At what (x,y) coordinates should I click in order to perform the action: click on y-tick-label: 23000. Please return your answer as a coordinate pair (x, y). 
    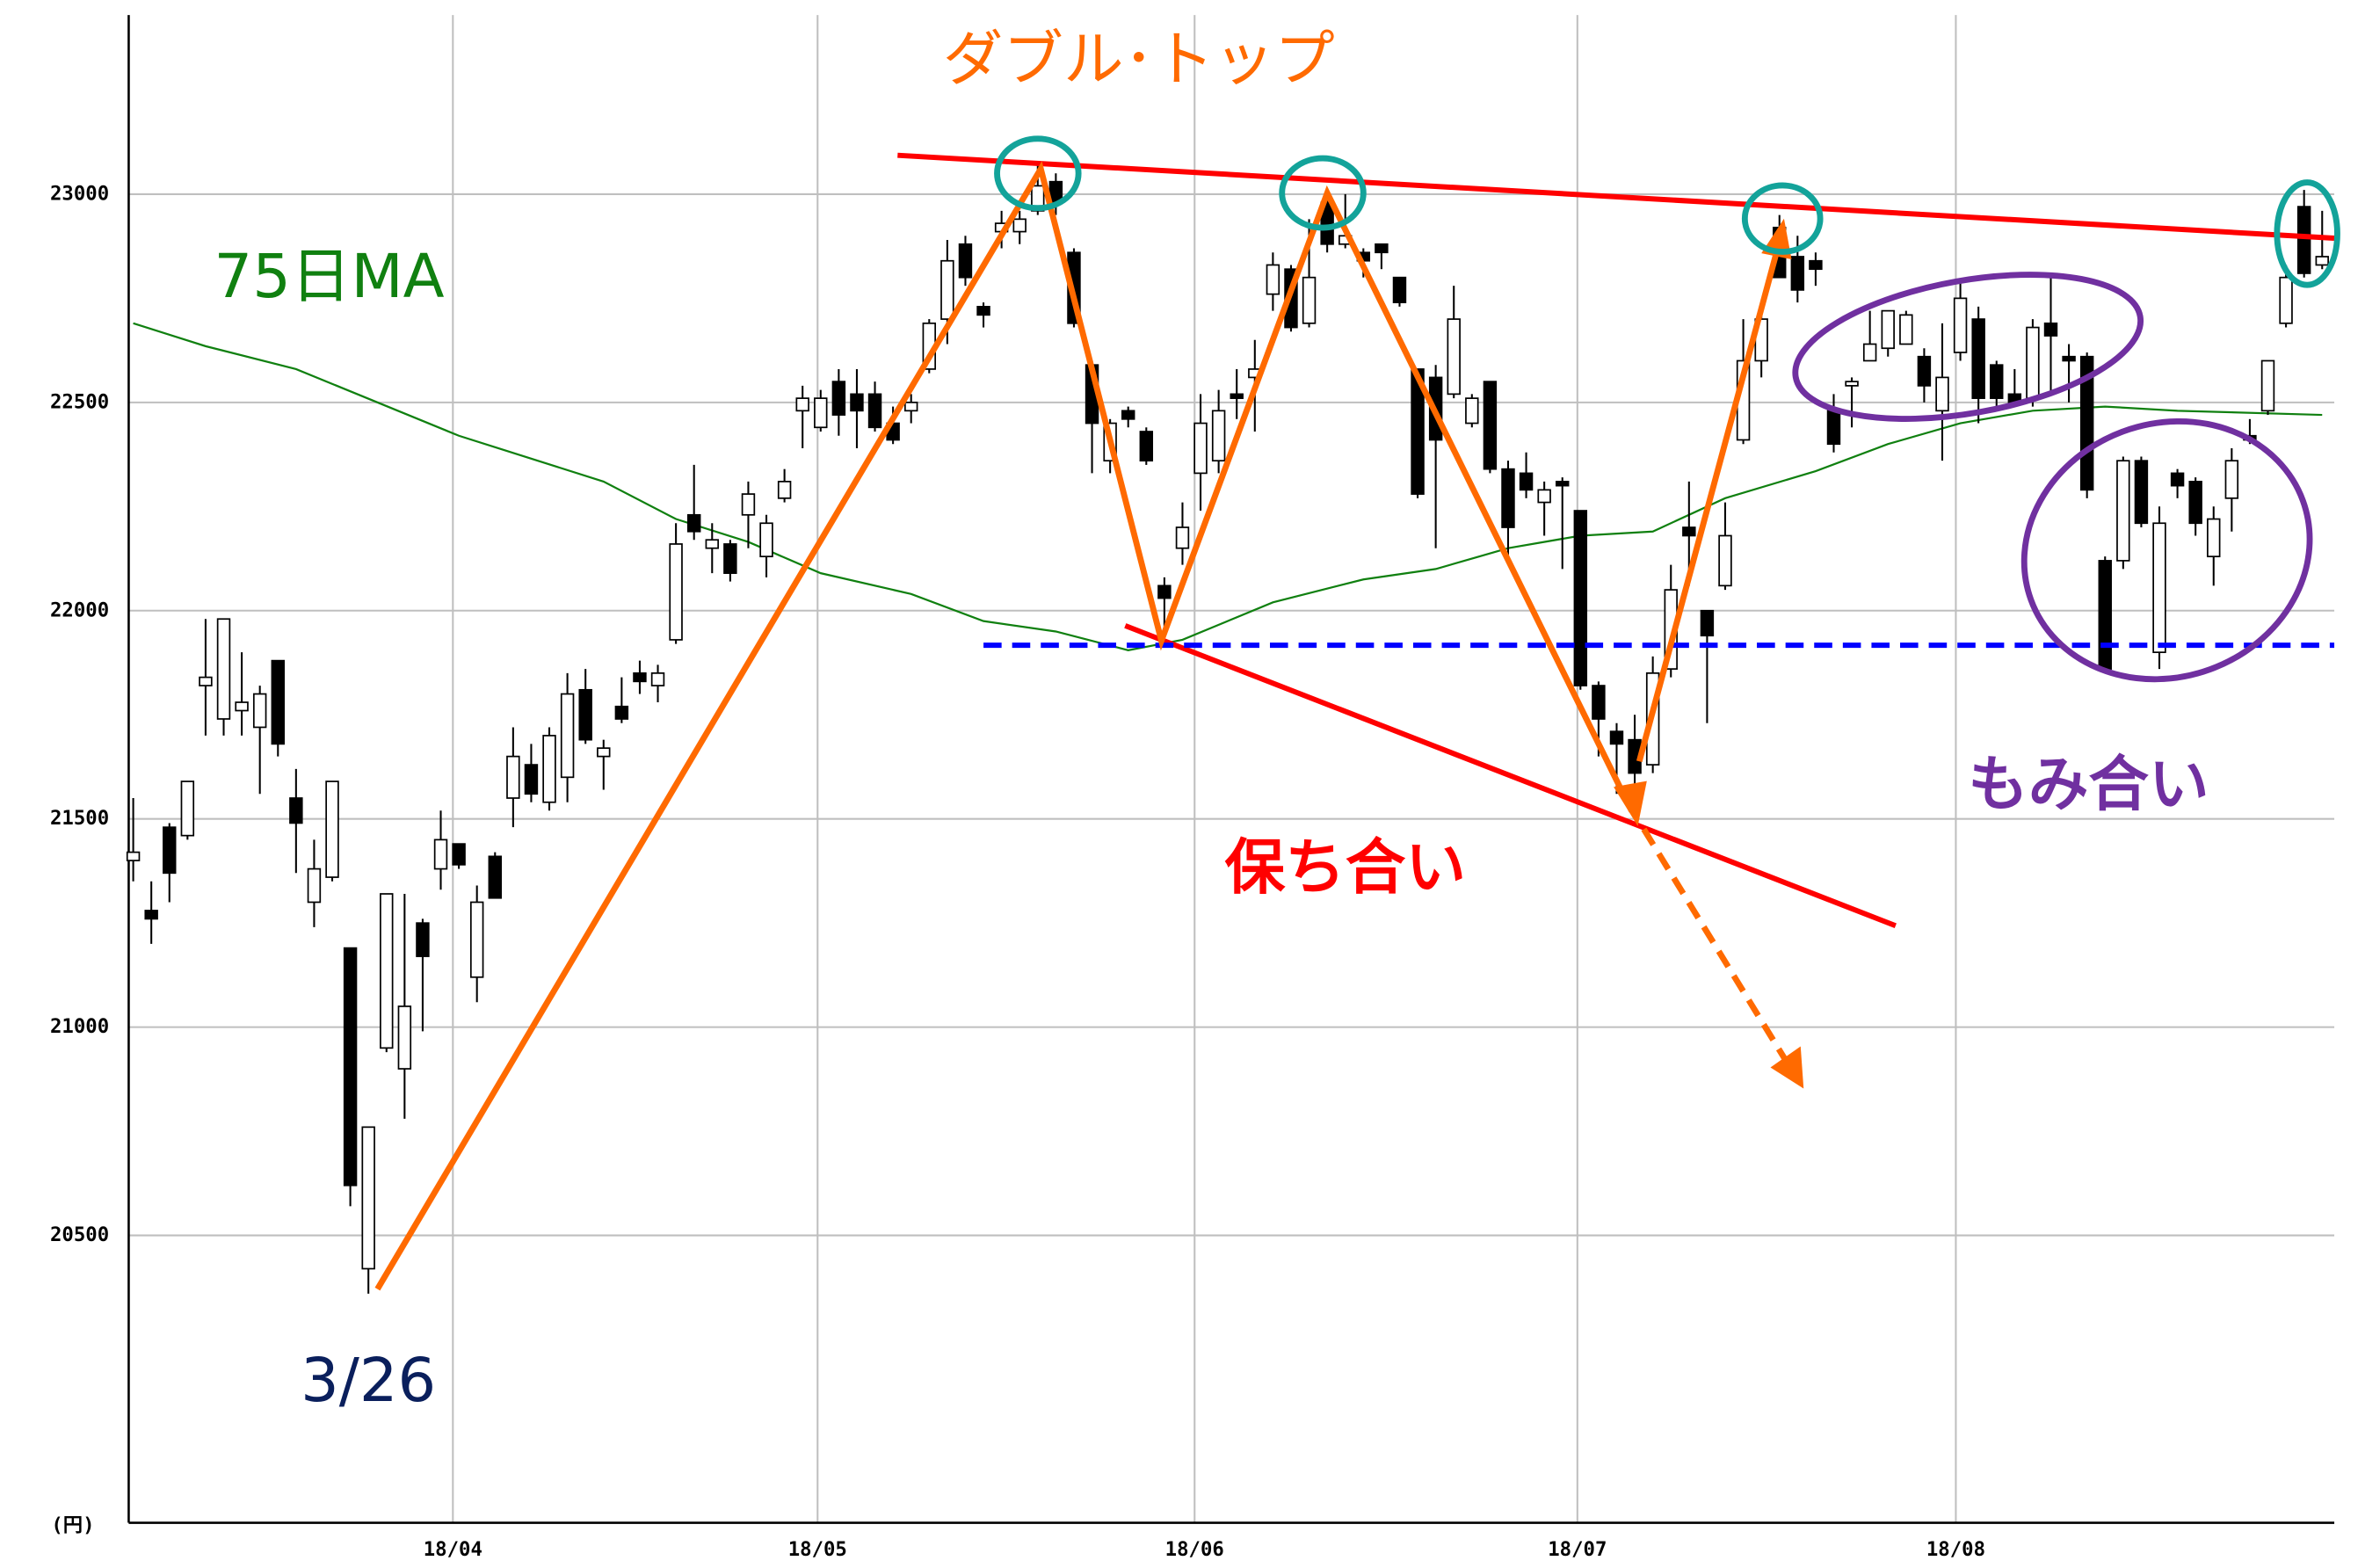
    Looking at the image, I should click on (79, 193).